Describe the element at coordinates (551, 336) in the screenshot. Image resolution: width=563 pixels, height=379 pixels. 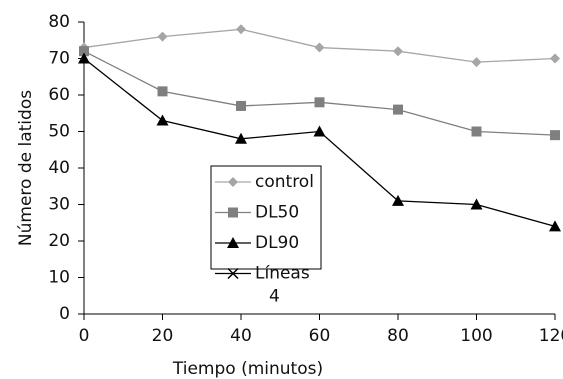
I see `x-tick-label: 120` at that location.